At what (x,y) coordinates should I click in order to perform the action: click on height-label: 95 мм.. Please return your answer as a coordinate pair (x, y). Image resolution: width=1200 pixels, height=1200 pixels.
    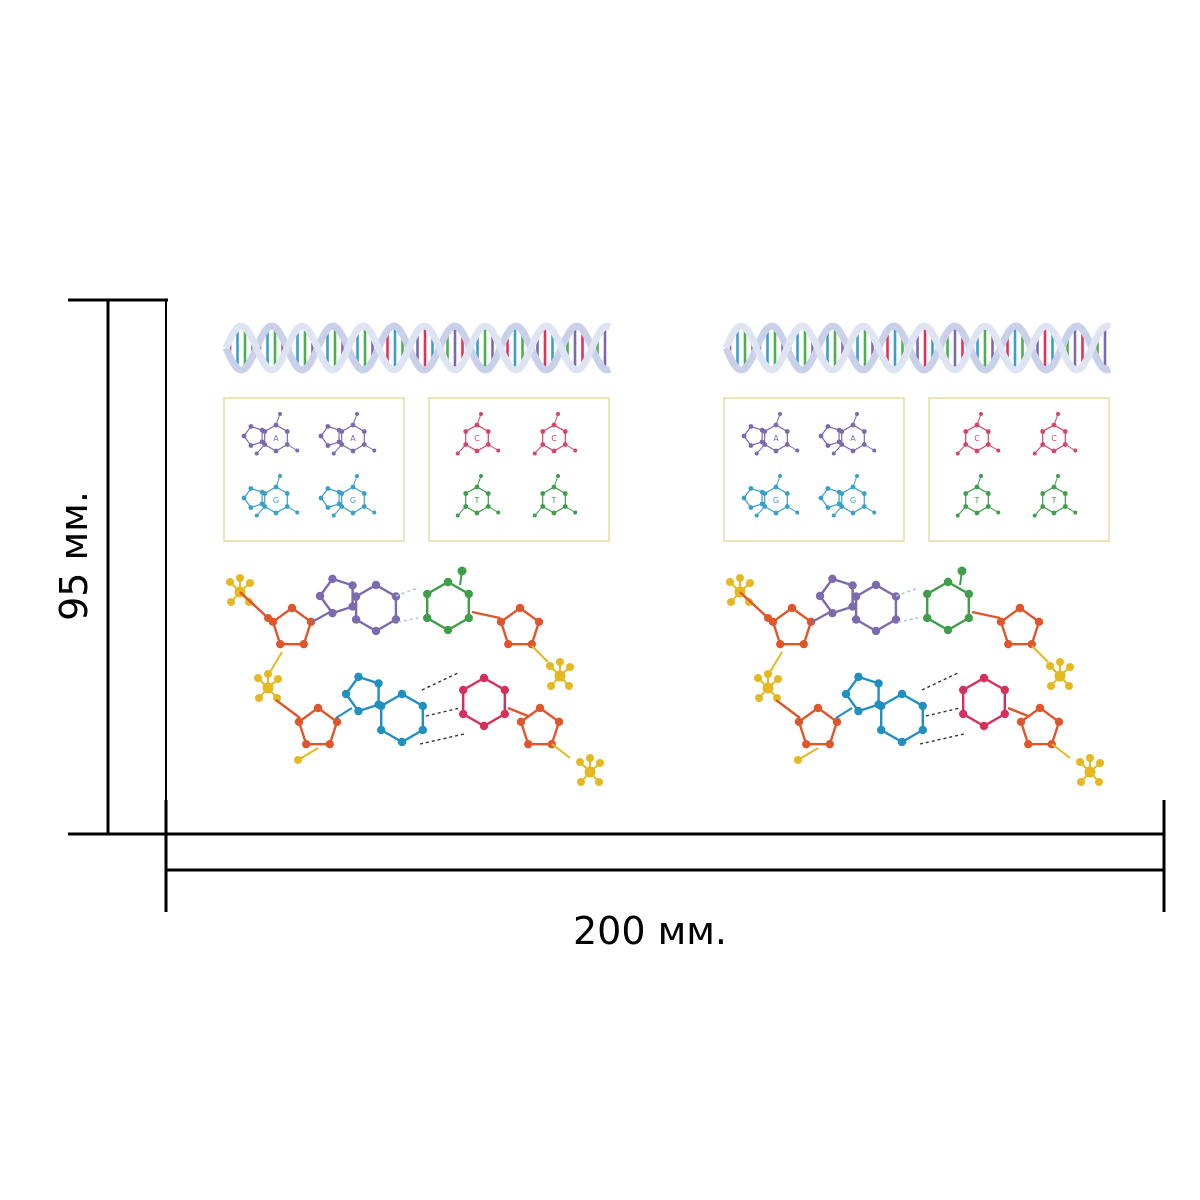
    Looking at the image, I should click on (74, 556).